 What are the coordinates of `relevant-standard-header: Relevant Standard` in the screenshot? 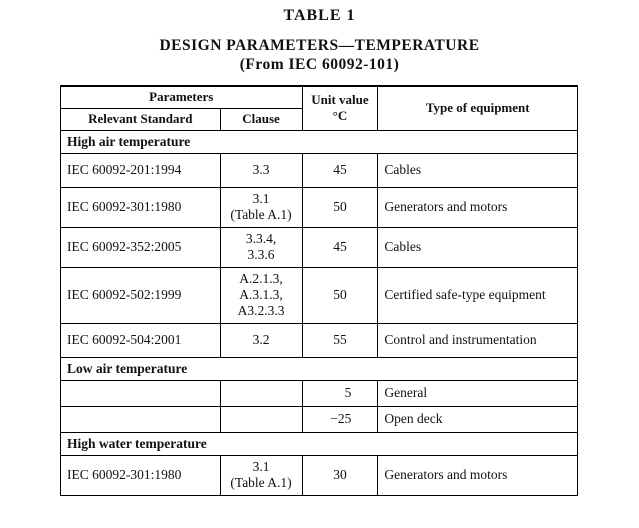 It's located at (140, 119).